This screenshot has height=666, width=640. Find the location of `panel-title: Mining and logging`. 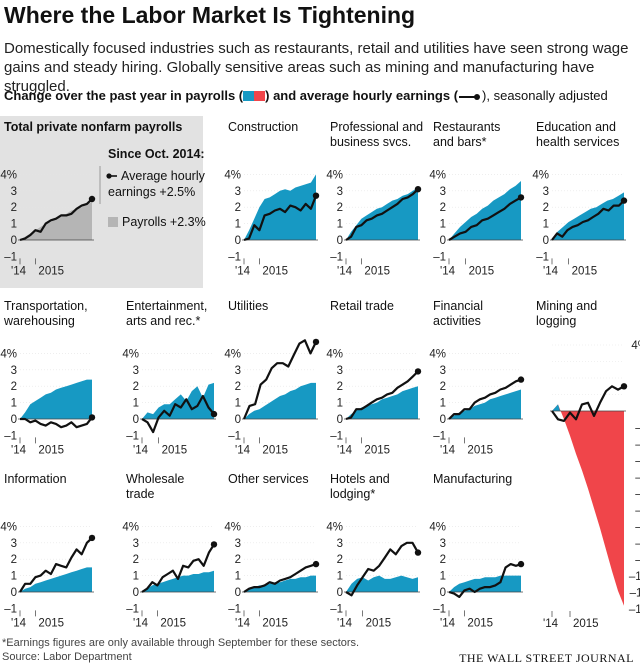

panel-title: Mining and logging is located at coordinates (566, 313).